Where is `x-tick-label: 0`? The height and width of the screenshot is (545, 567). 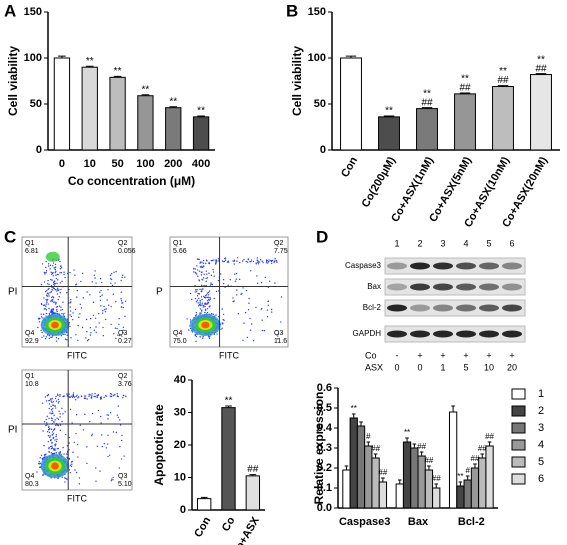
x-tick-label: 0 is located at coordinates (62, 164).